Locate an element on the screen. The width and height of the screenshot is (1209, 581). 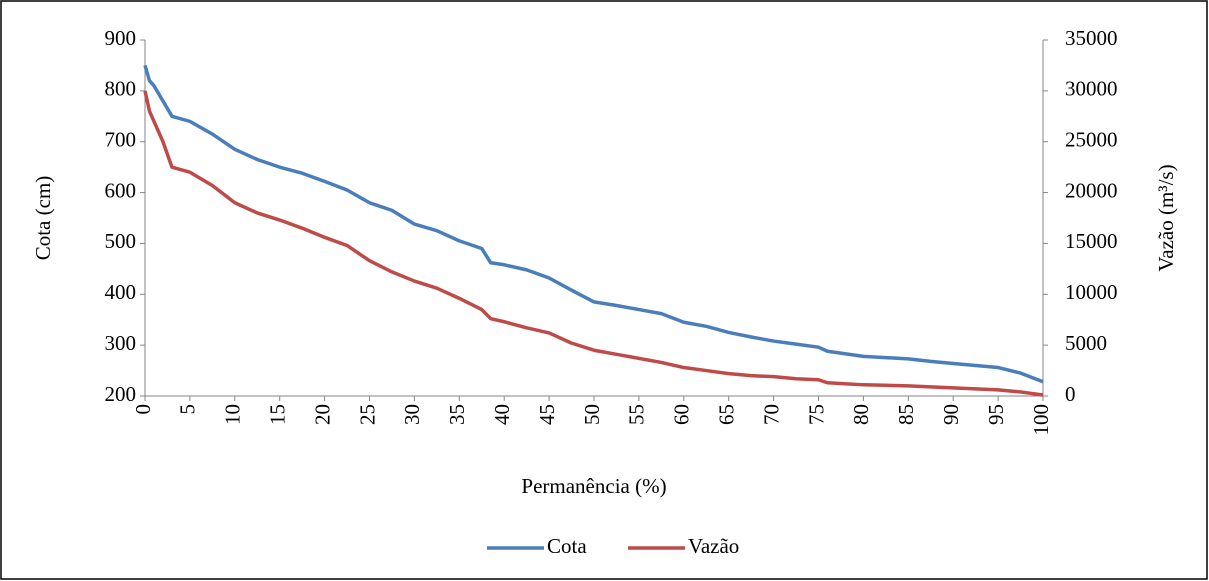
y-tick-label: 700 is located at coordinates (121, 140).